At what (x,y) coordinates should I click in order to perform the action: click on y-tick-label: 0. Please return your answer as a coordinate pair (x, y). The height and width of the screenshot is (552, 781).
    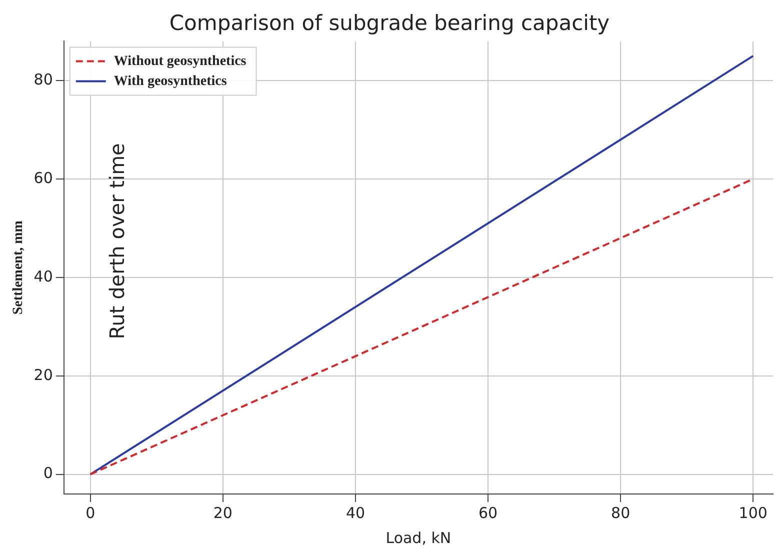
    Looking at the image, I should click on (48, 473).